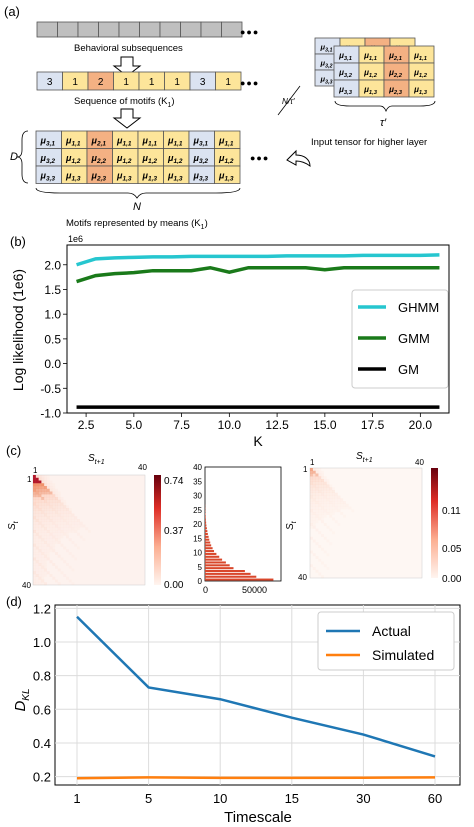 Image resolution: width=474 pixels, height=827 pixels. Describe the element at coordinates (211, 29) in the screenshot. I see `behavior-cell` at that location.